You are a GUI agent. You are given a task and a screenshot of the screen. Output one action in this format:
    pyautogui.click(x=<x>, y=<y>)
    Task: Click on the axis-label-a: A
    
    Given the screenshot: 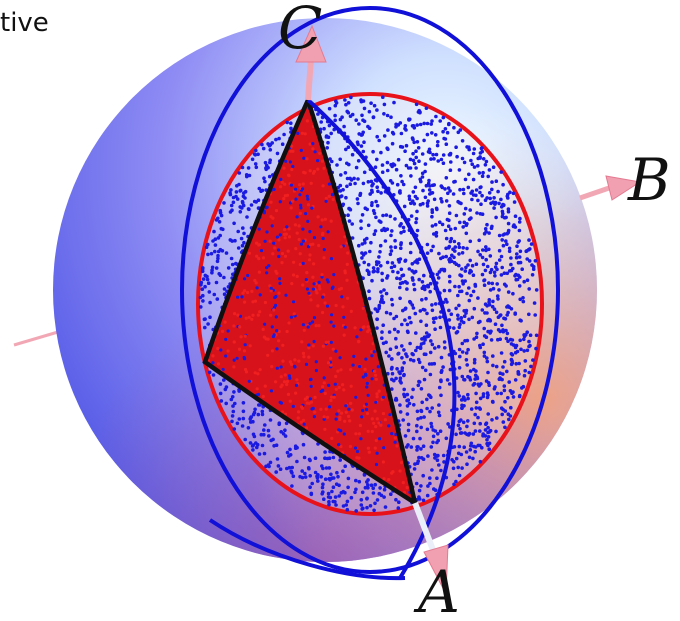 What is the action you would take?
    pyautogui.click(x=436, y=589)
    